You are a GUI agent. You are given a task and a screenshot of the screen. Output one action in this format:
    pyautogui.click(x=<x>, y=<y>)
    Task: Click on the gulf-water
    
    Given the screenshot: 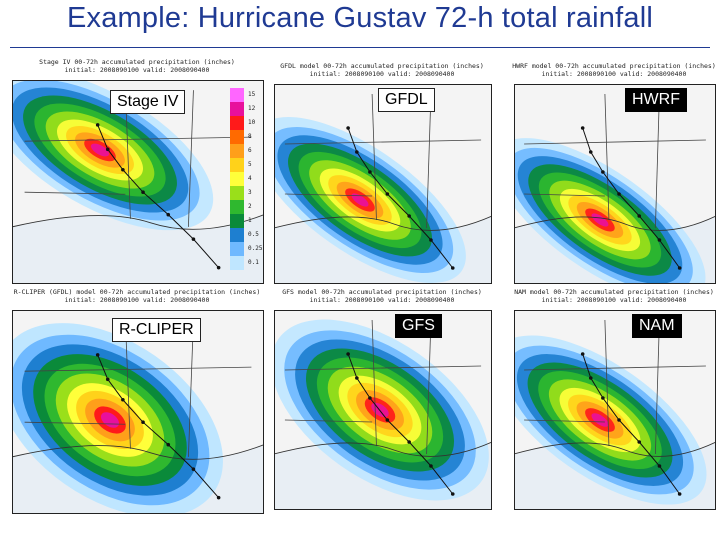 What is the action you would take?
    pyautogui.click(x=138, y=249)
    